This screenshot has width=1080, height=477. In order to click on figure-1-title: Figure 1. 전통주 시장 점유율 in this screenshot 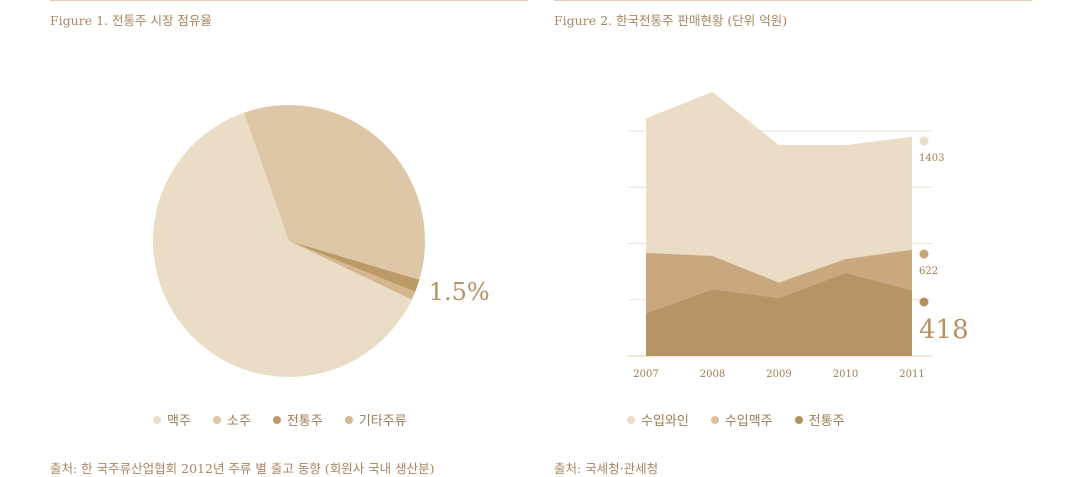, I will do `click(131, 20)`.